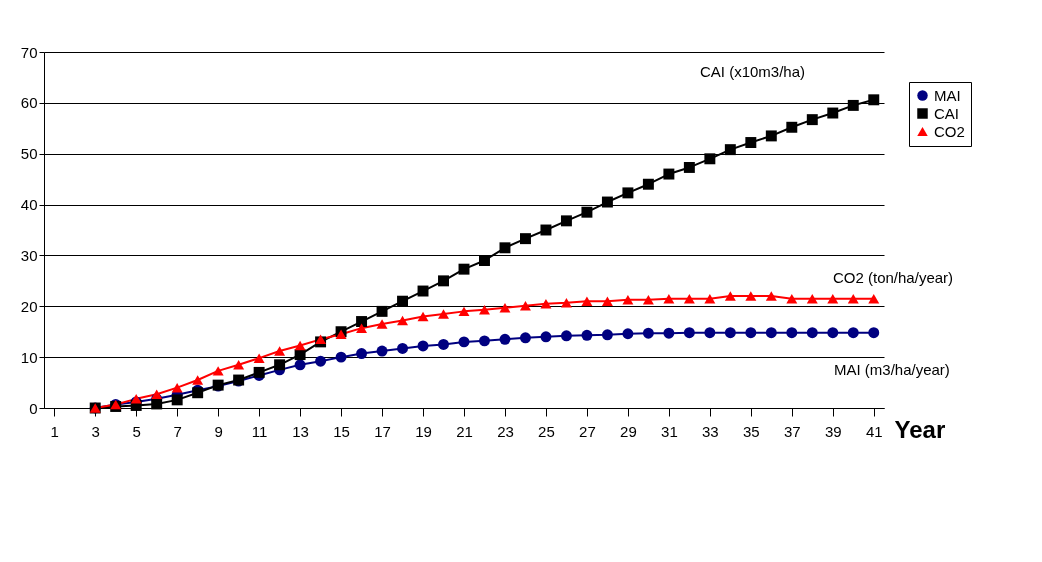 The height and width of the screenshot is (562, 1042). Describe the element at coordinates (33, 408) in the screenshot. I see `y-tick-label: 0` at that location.